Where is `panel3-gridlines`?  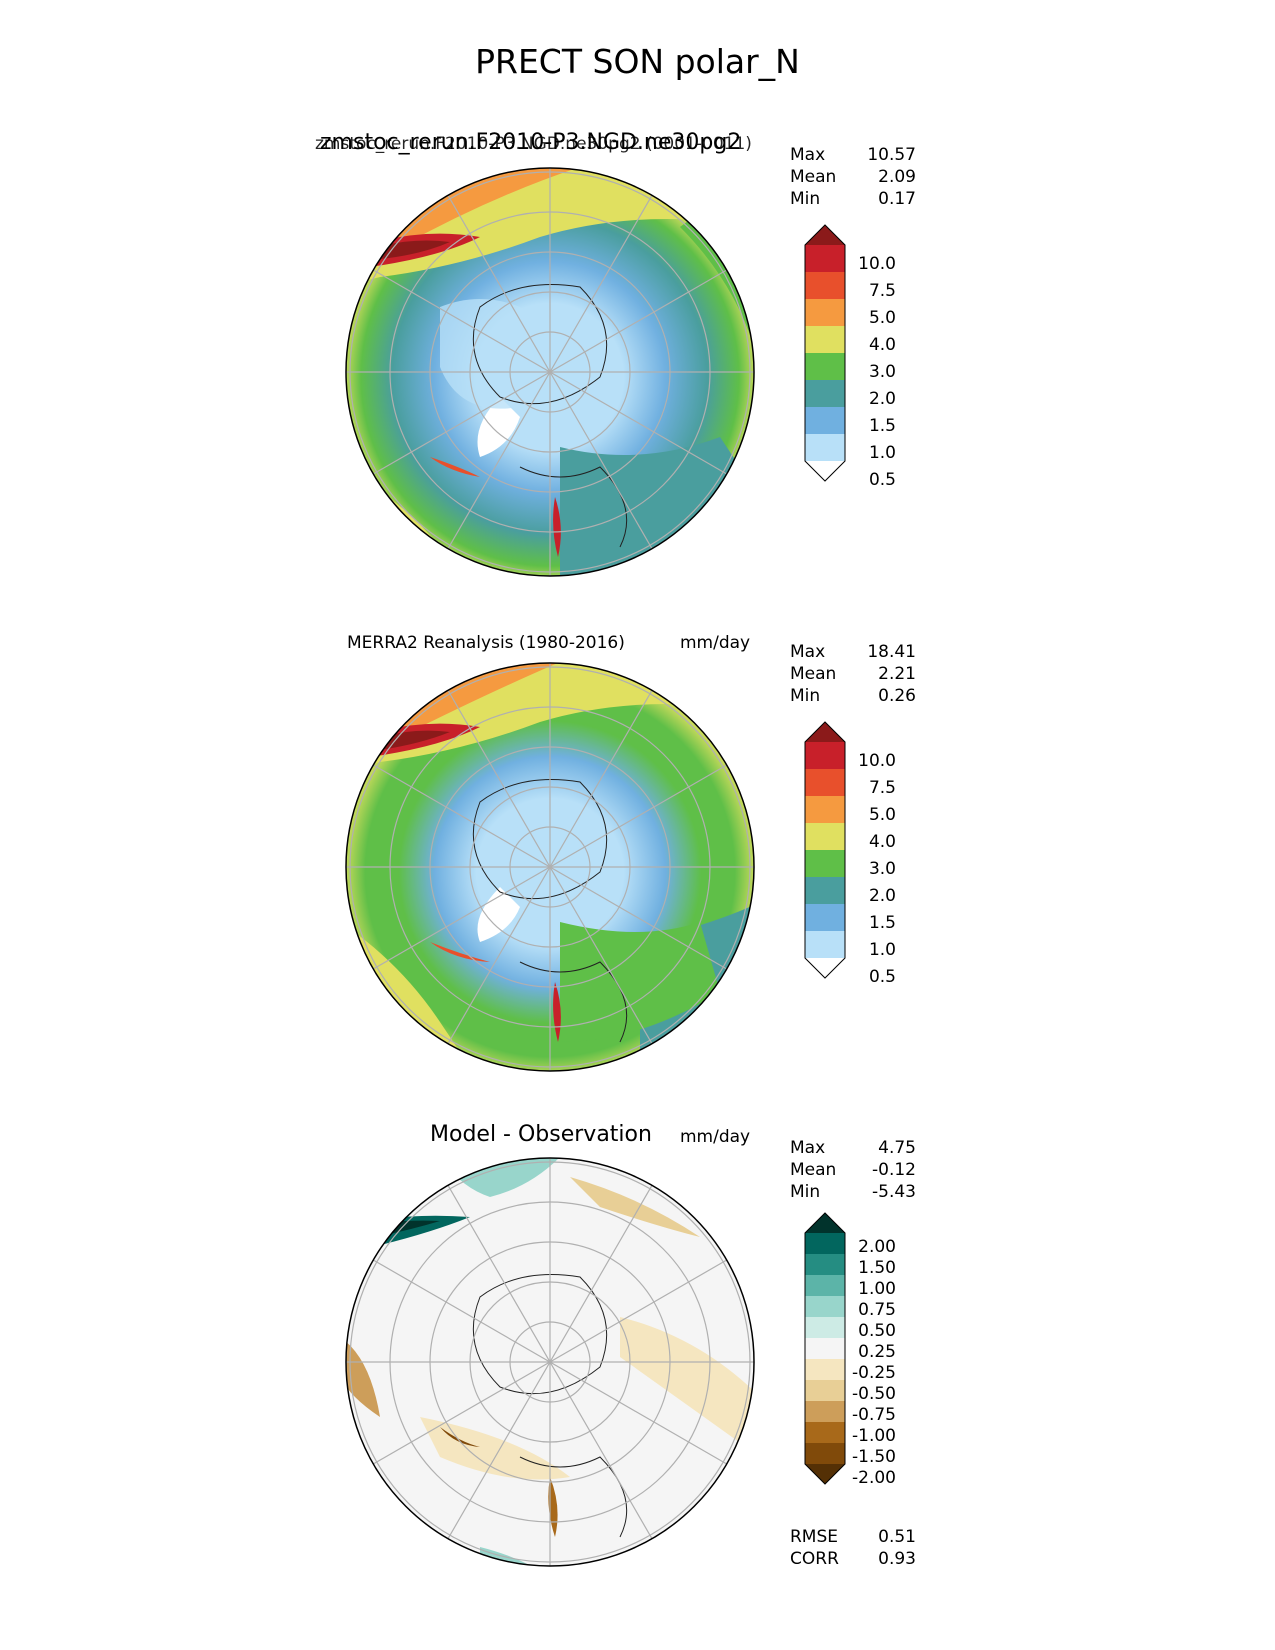 panel3-gridlines is located at coordinates (550, 1362).